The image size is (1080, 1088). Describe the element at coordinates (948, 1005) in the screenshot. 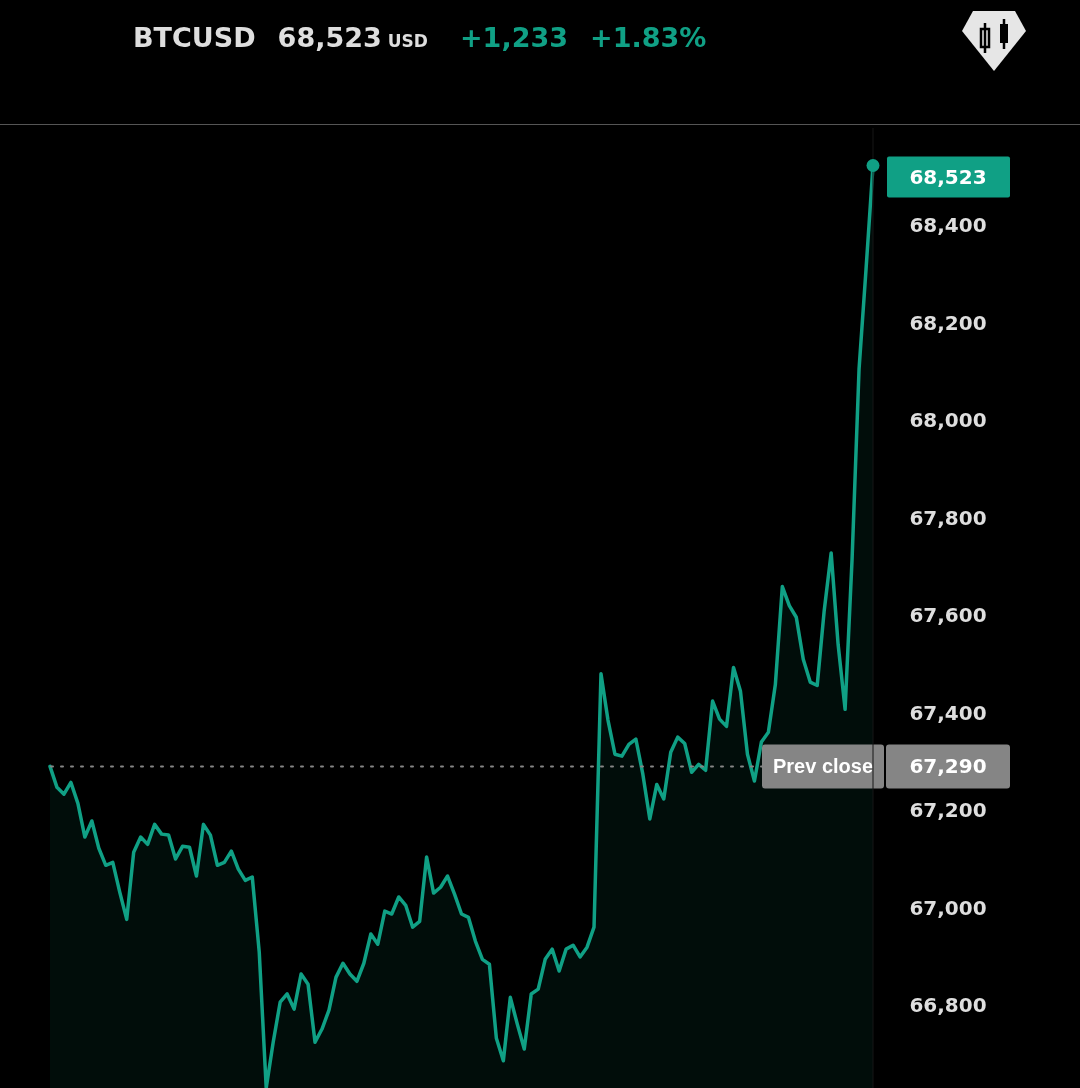

I see `y-tick-label: 66,800` at that location.